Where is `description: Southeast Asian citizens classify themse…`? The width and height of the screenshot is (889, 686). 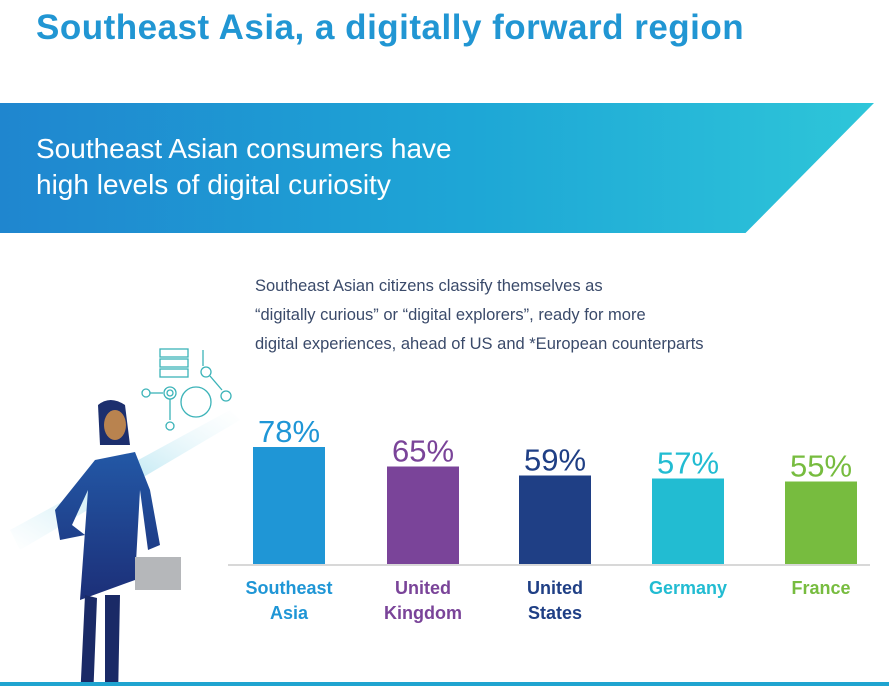 description: Southeast Asian citizens classify themse… is located at coordinates (479, 315).